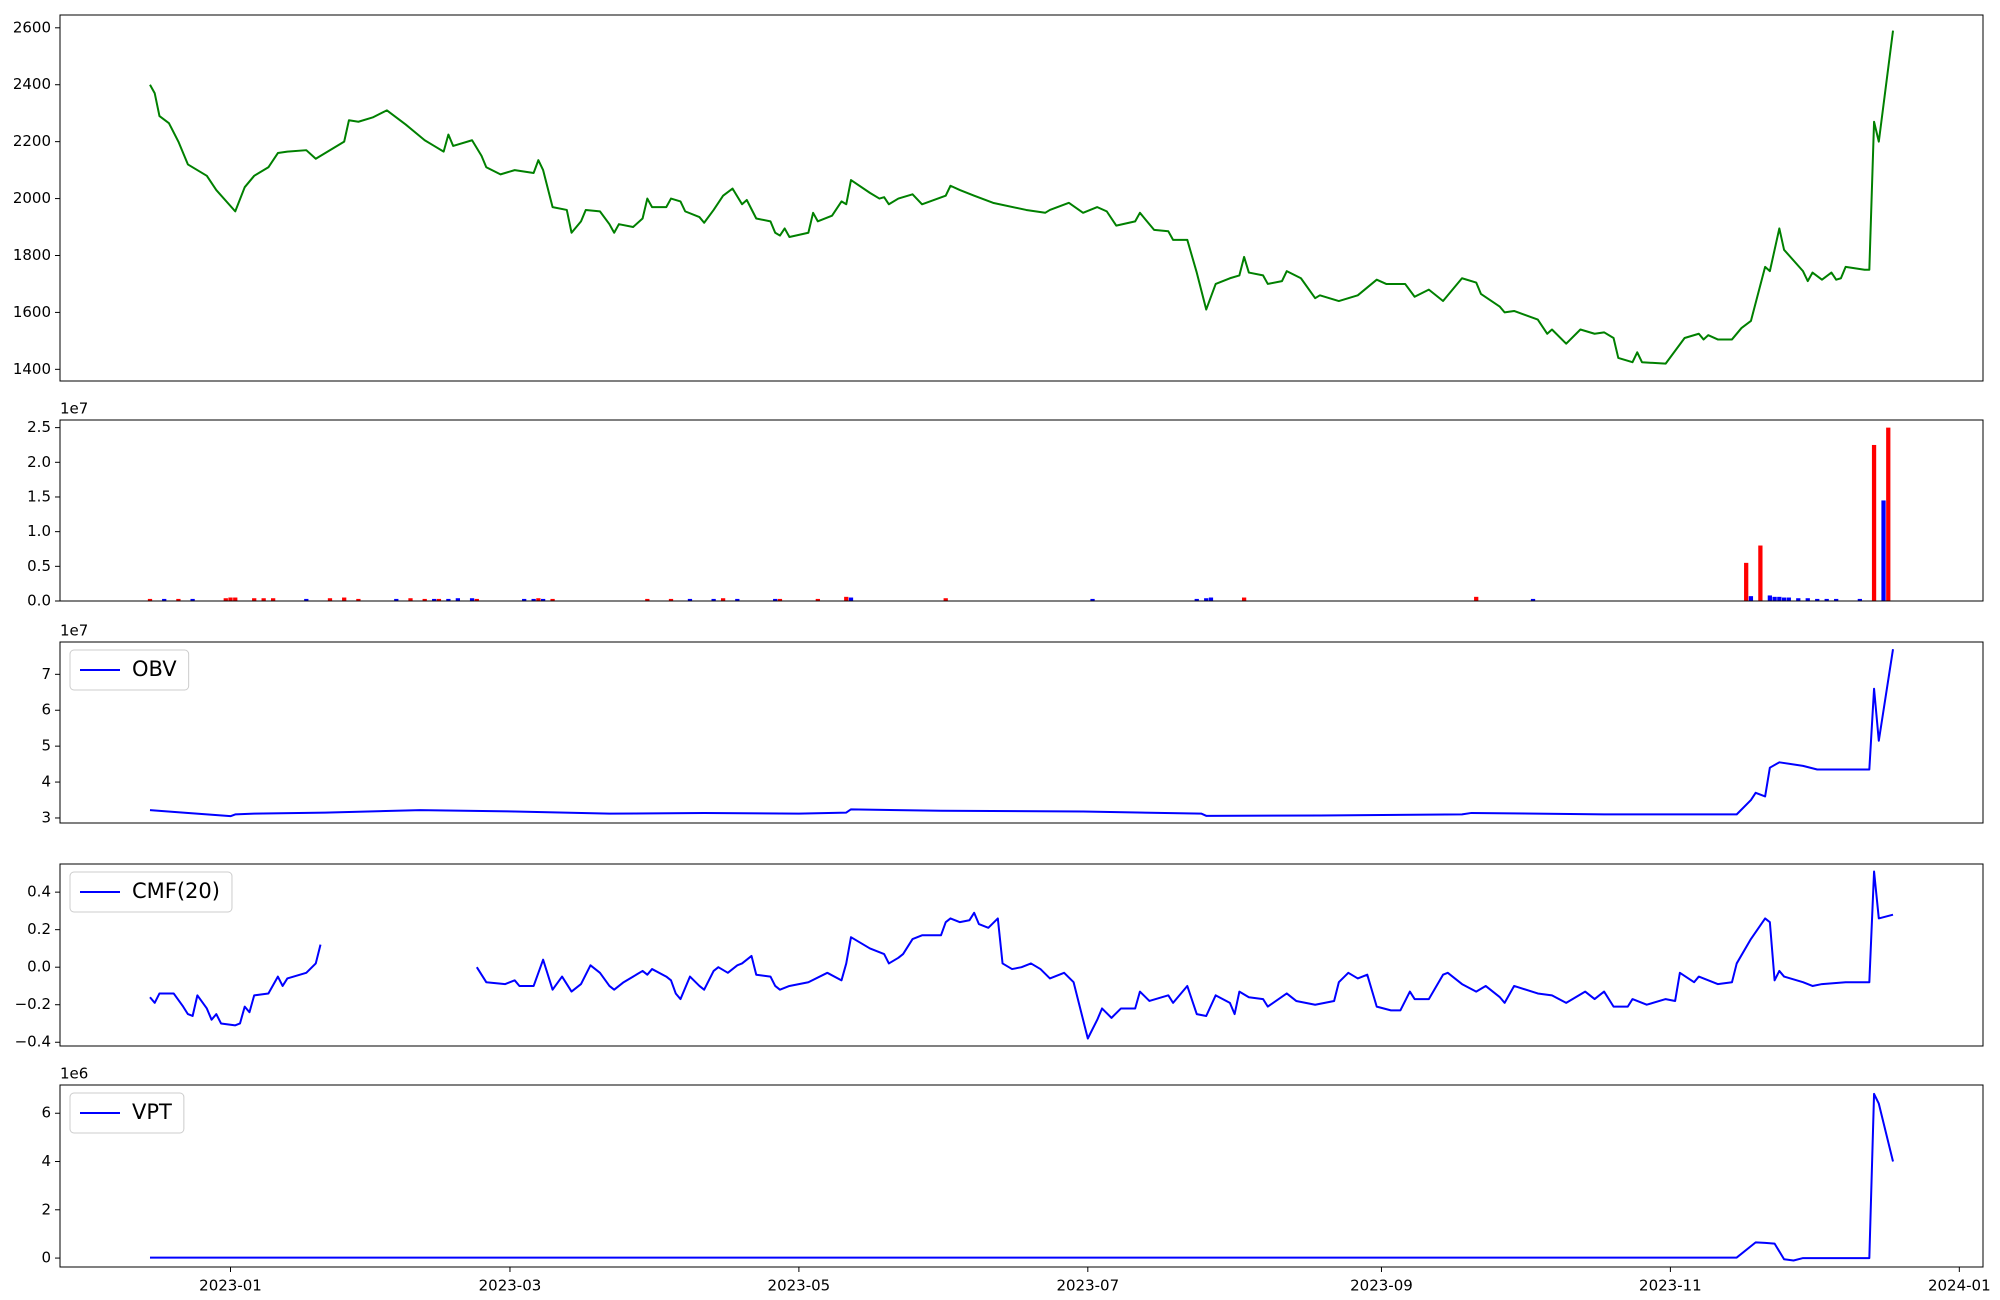  I want to click on y-tick-label: 2.0, so click(39, 462).